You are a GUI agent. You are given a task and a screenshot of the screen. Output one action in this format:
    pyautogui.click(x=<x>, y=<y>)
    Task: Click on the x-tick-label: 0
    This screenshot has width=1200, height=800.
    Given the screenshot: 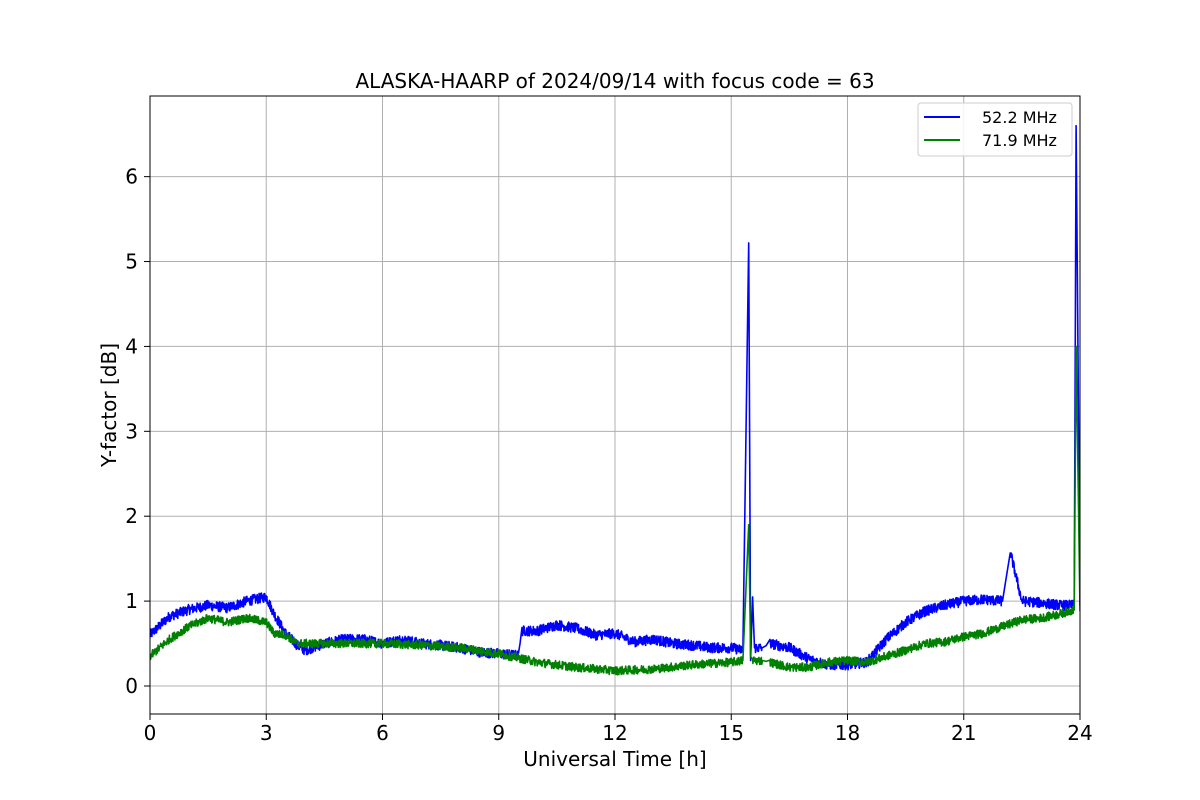 What is the action you would take?
    pyautogui.click(x=150, y=733)
    